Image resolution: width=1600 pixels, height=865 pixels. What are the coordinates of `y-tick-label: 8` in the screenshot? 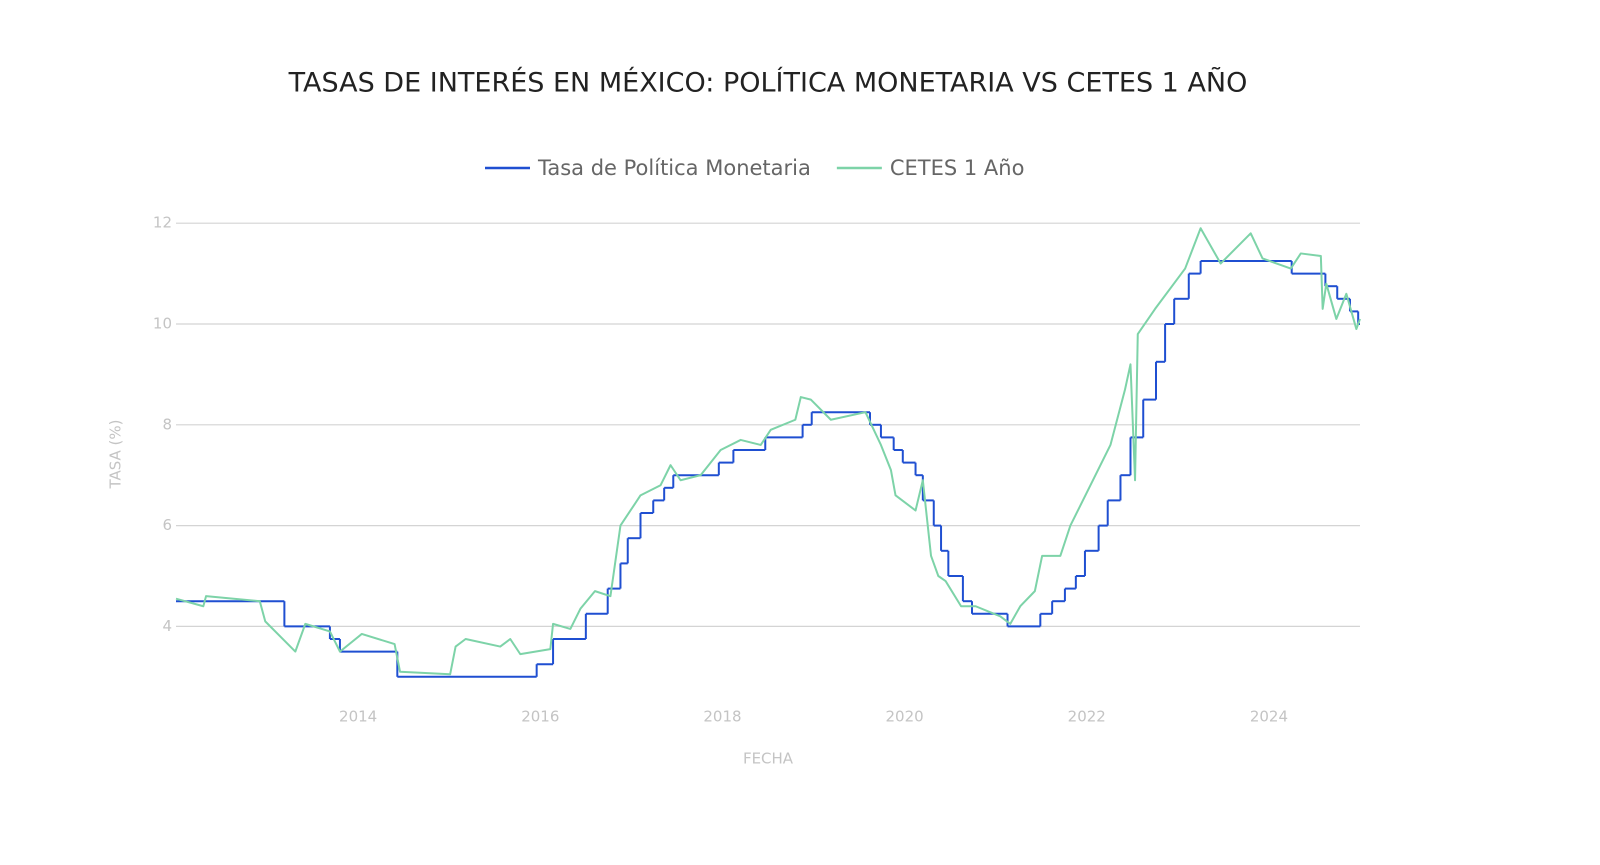 It's located at (167, 424).